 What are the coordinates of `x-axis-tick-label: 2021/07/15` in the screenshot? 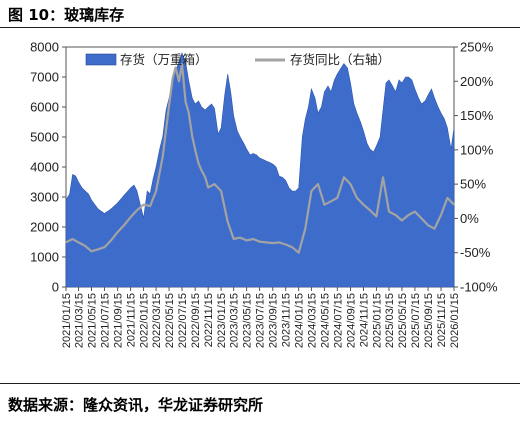 It's located at (106, 320).